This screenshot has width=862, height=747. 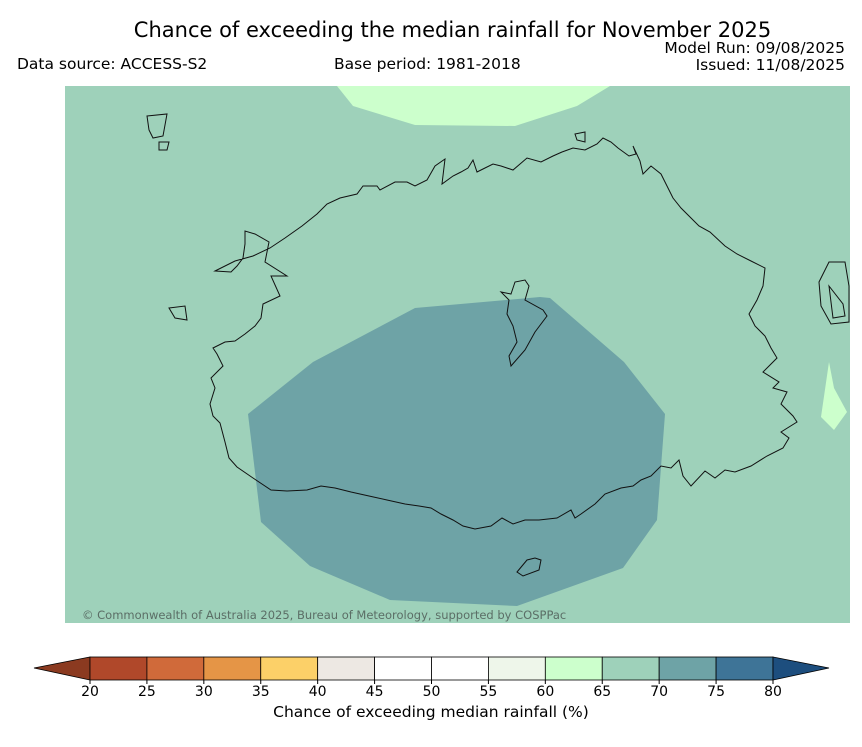 What do you see at coordinates (834, 396) in the screenshot?
I see `east-region` at bounding box center [834, 396].